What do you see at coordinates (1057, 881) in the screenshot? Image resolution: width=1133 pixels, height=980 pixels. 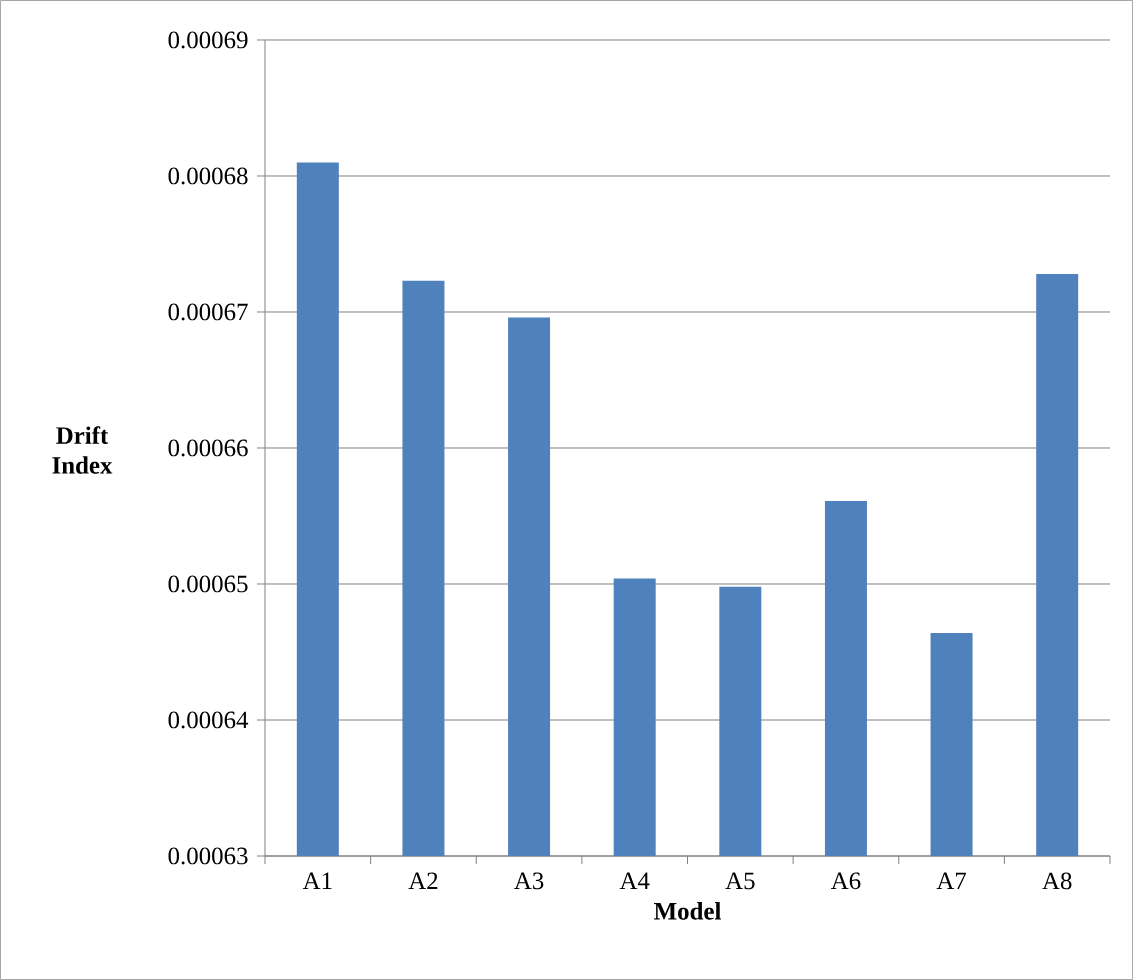 I see `x-tick-label: A8` at bounding box center [1057, 881].